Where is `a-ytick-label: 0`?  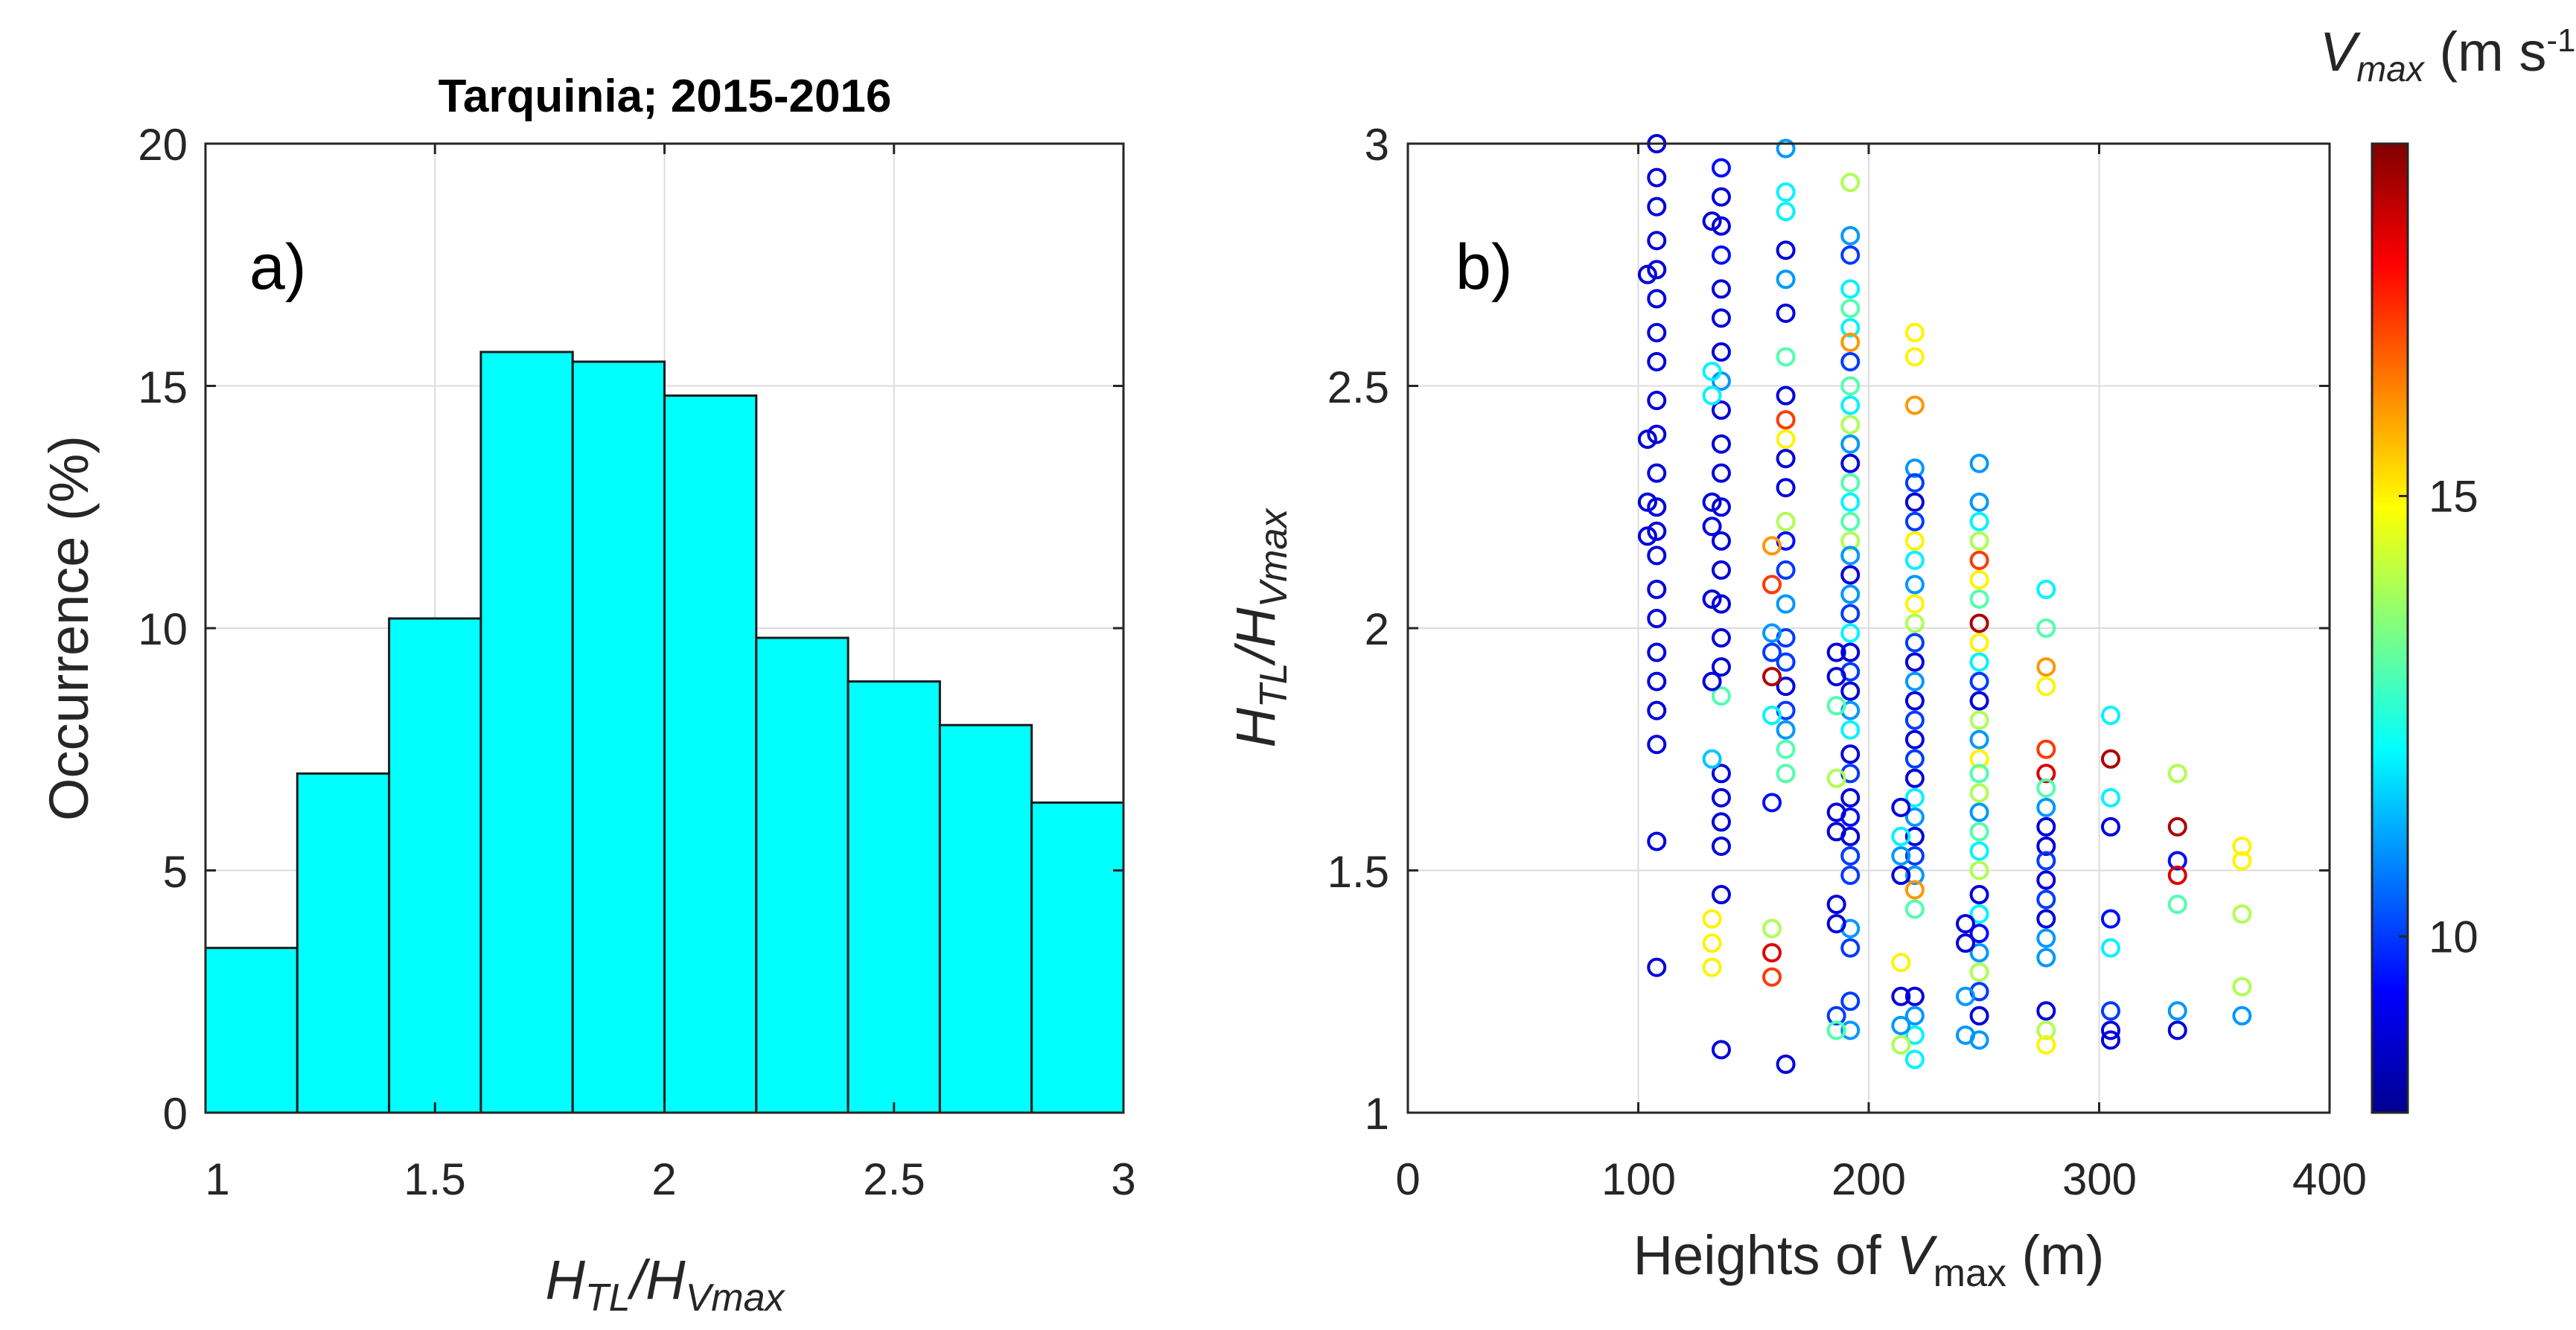
a-ytick-label: 0 is located at coordinates (175, 1114).